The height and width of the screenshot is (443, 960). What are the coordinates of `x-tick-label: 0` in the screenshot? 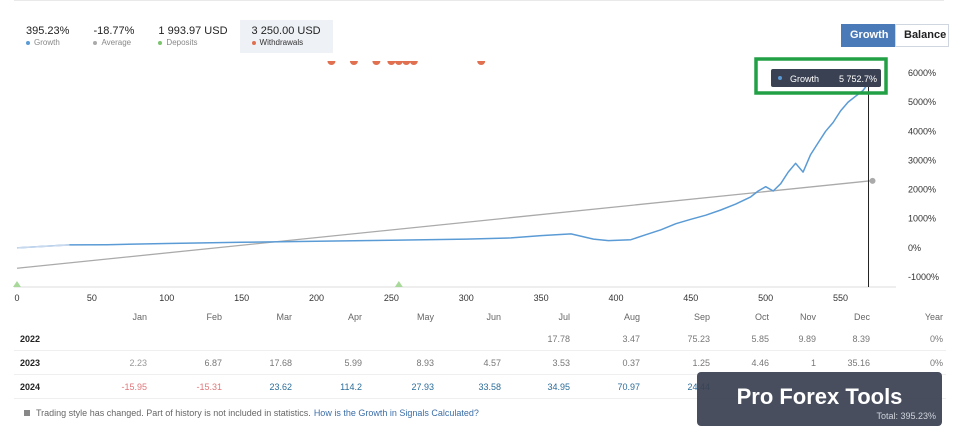 It's located at (16, 298).